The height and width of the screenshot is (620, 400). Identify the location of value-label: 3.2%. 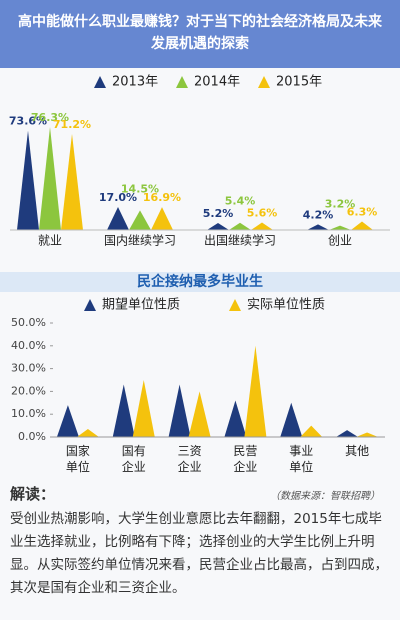
(340, 204).